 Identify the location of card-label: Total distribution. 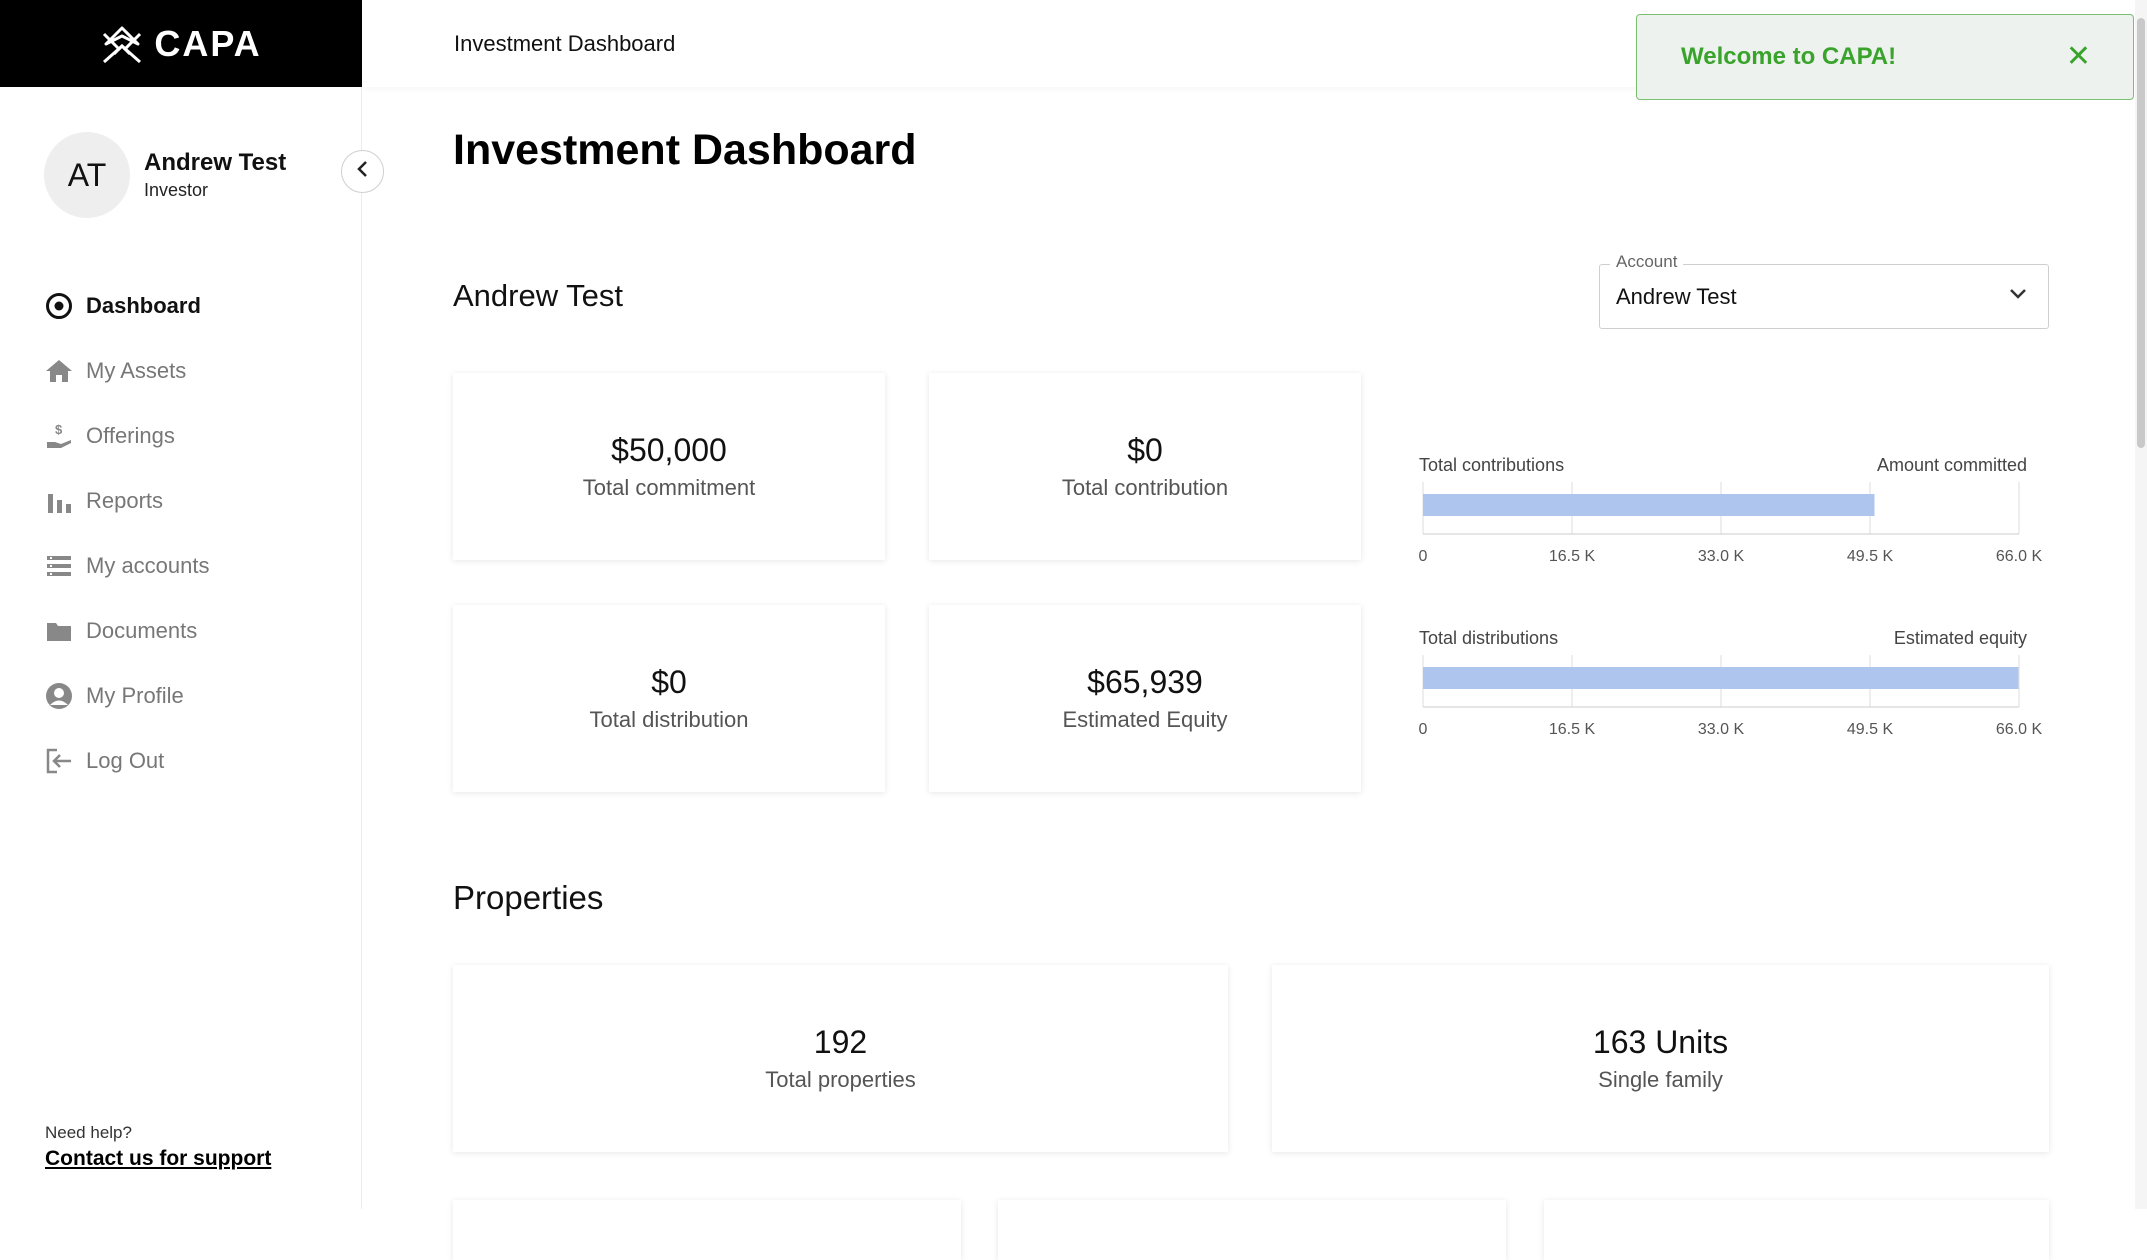
(669, 719).